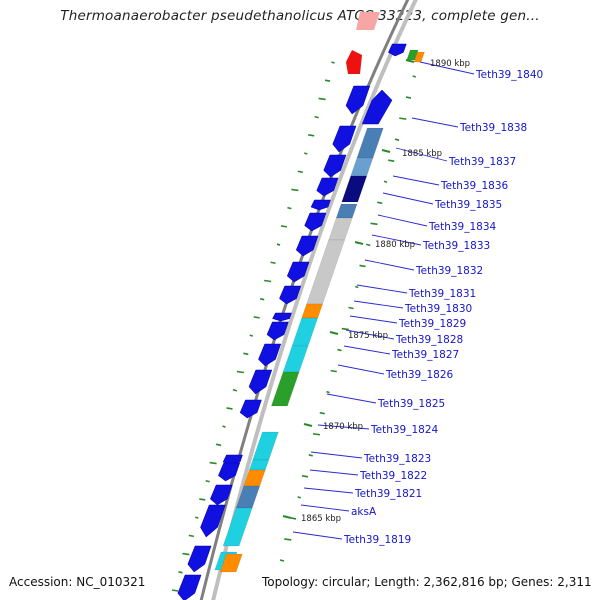  What do you see at coordinates (368, 21) in the screenshot?
I see `feature-block` at bounding box center [368, 21].